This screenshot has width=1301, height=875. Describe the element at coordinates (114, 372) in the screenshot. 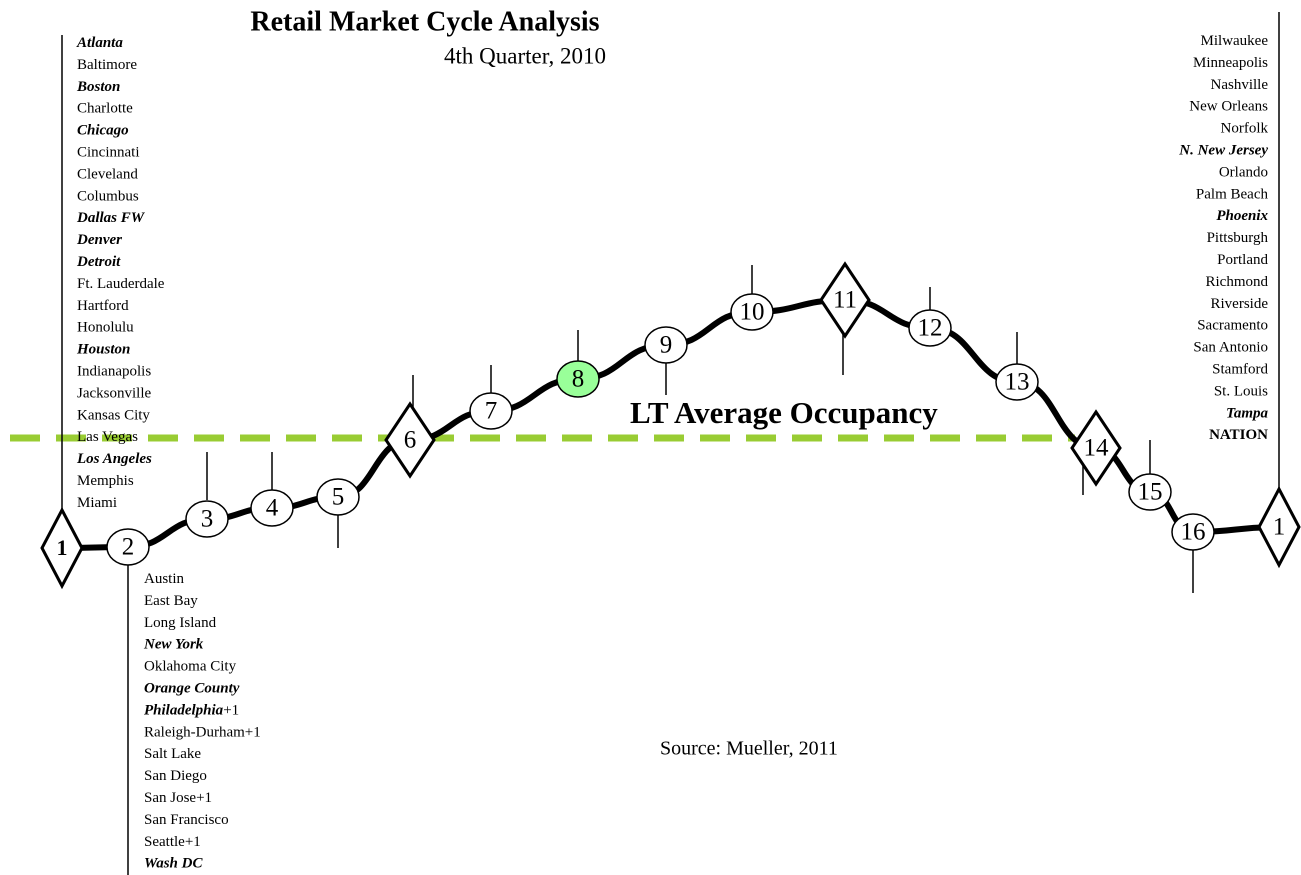

I see `city-name: Indianapolis` at that location.